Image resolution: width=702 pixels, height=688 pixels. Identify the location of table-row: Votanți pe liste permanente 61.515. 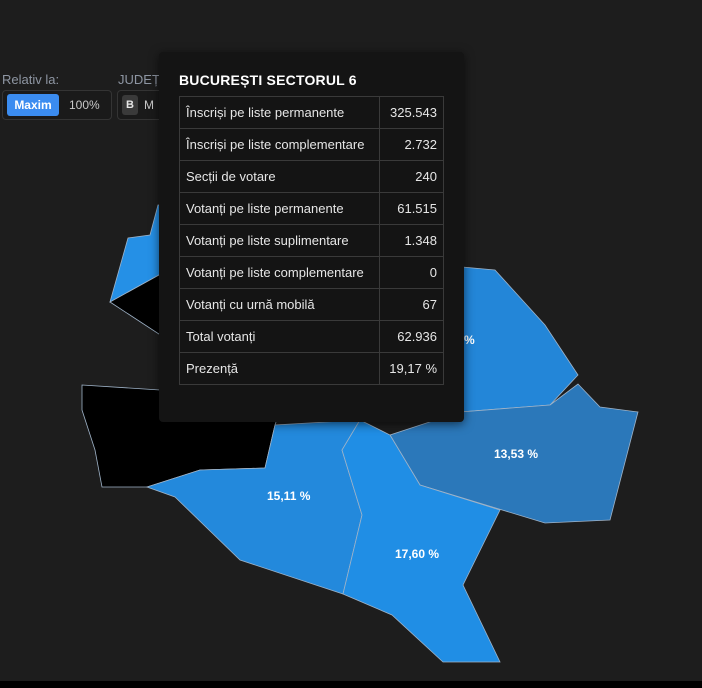
(311, 208).